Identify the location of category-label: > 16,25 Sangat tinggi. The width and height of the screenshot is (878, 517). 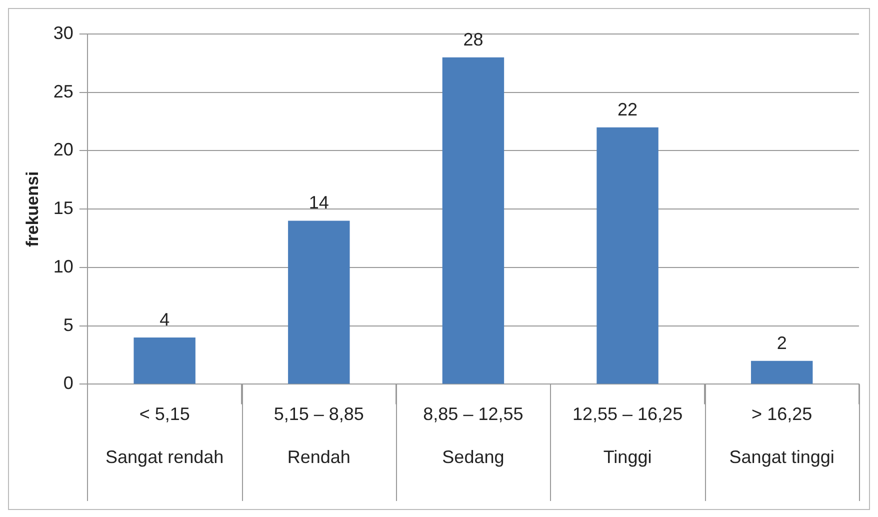
(781, 436).